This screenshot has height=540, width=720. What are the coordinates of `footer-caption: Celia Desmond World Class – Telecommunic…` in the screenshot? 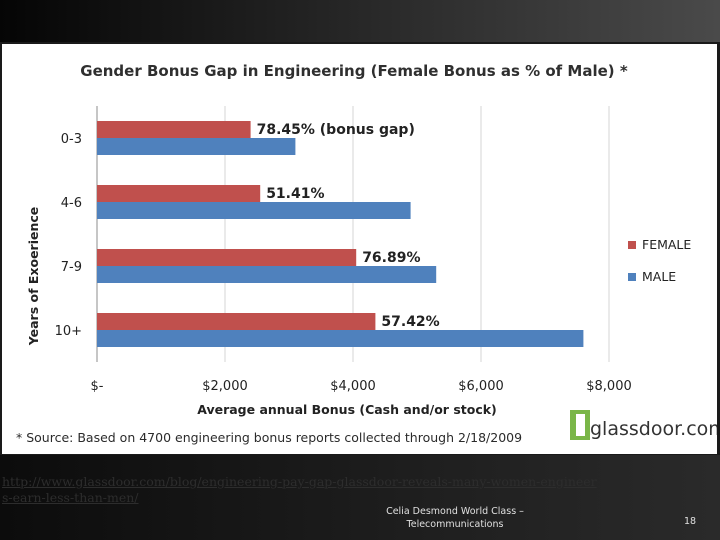 It's located at (455, 518).